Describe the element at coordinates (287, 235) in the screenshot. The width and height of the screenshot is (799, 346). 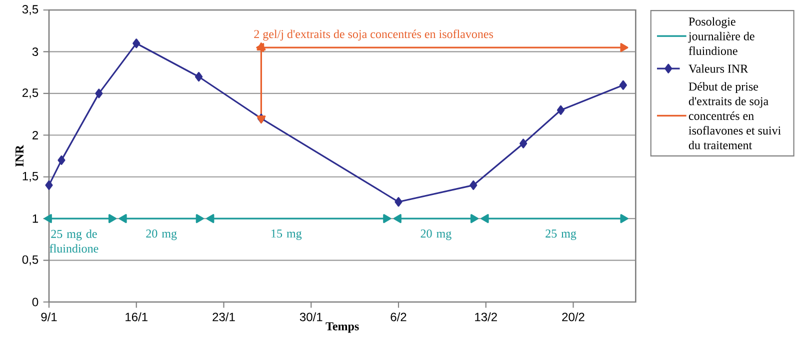
I see `annotation: 15 mg` at that location.